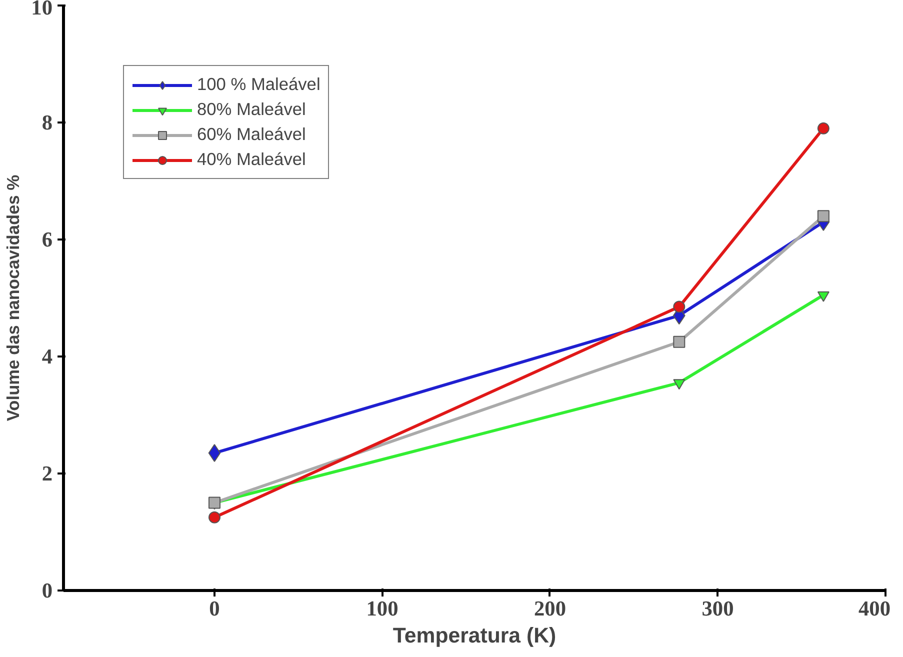  Describe the element at coordinates (47, 356) in the screenshot. I see `y-tick-label: 4` at that location.